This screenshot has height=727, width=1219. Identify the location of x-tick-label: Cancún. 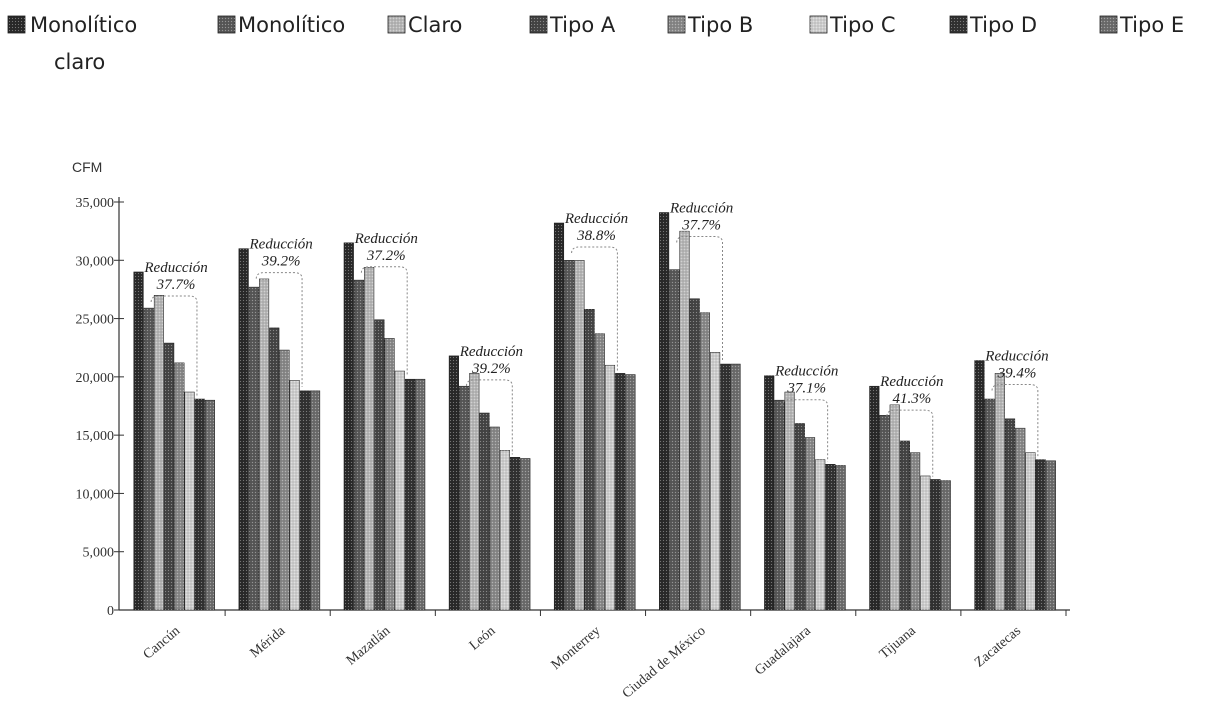
(162, 643).